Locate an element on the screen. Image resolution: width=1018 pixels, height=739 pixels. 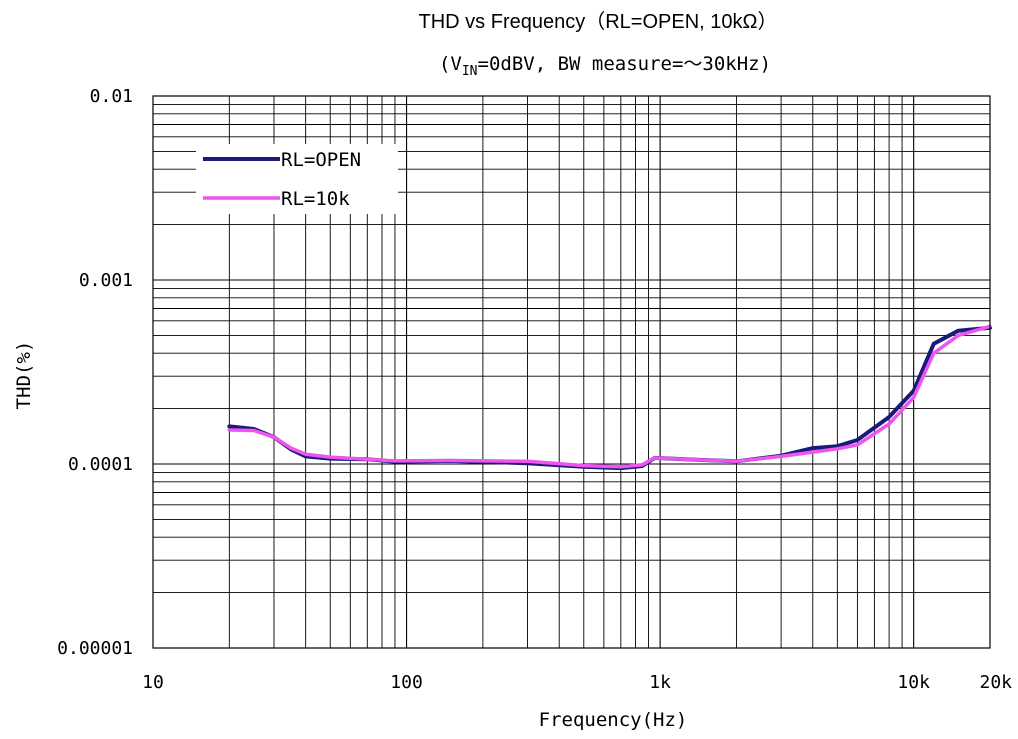
y-tick-label: 0.01 is located at coordinates (111, 96).